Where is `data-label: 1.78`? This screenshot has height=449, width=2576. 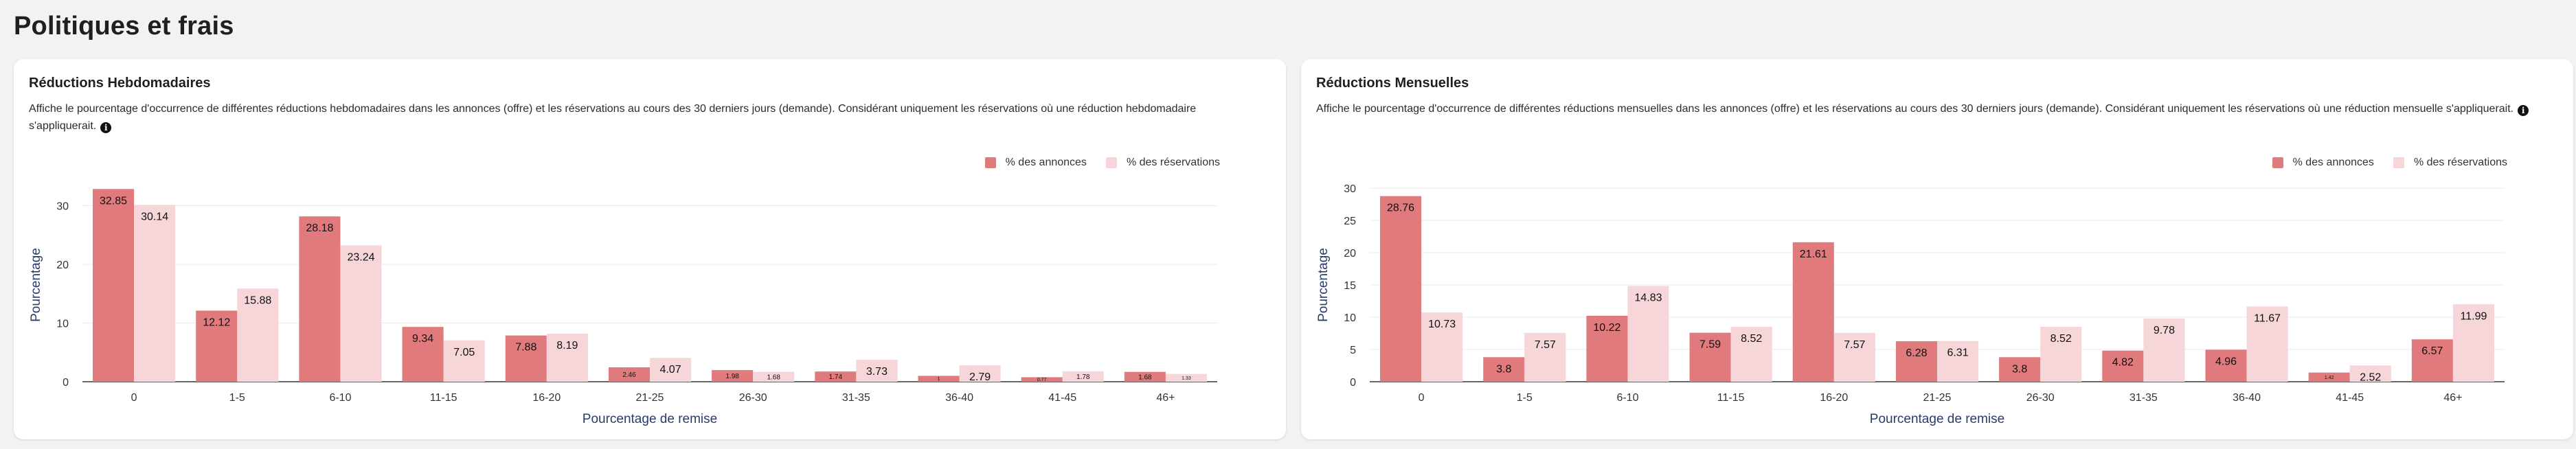 data-label: 1.78 is located at coordinates (1083, 377).